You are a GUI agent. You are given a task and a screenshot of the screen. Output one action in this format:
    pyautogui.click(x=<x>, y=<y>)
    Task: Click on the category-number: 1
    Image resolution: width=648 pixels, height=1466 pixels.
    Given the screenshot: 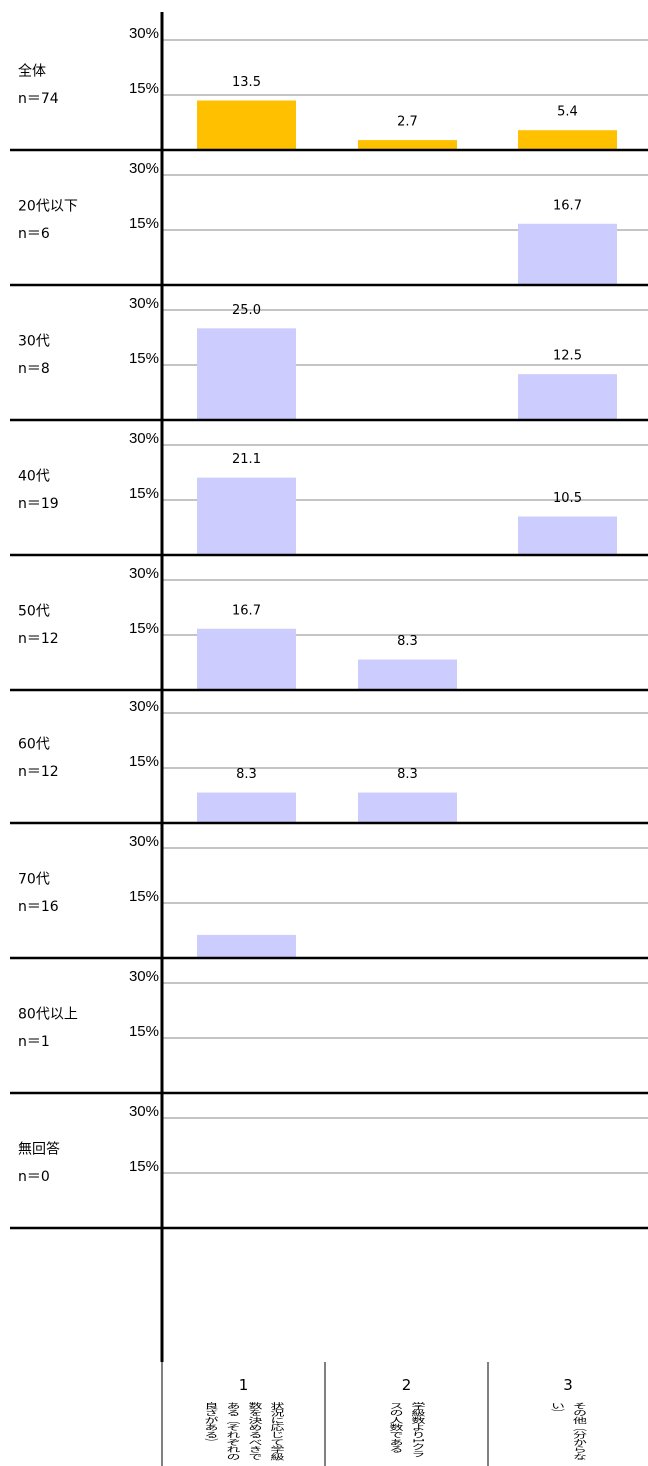 What is the action you would take?
    pyautogui.click(x=243, y=1385)
    